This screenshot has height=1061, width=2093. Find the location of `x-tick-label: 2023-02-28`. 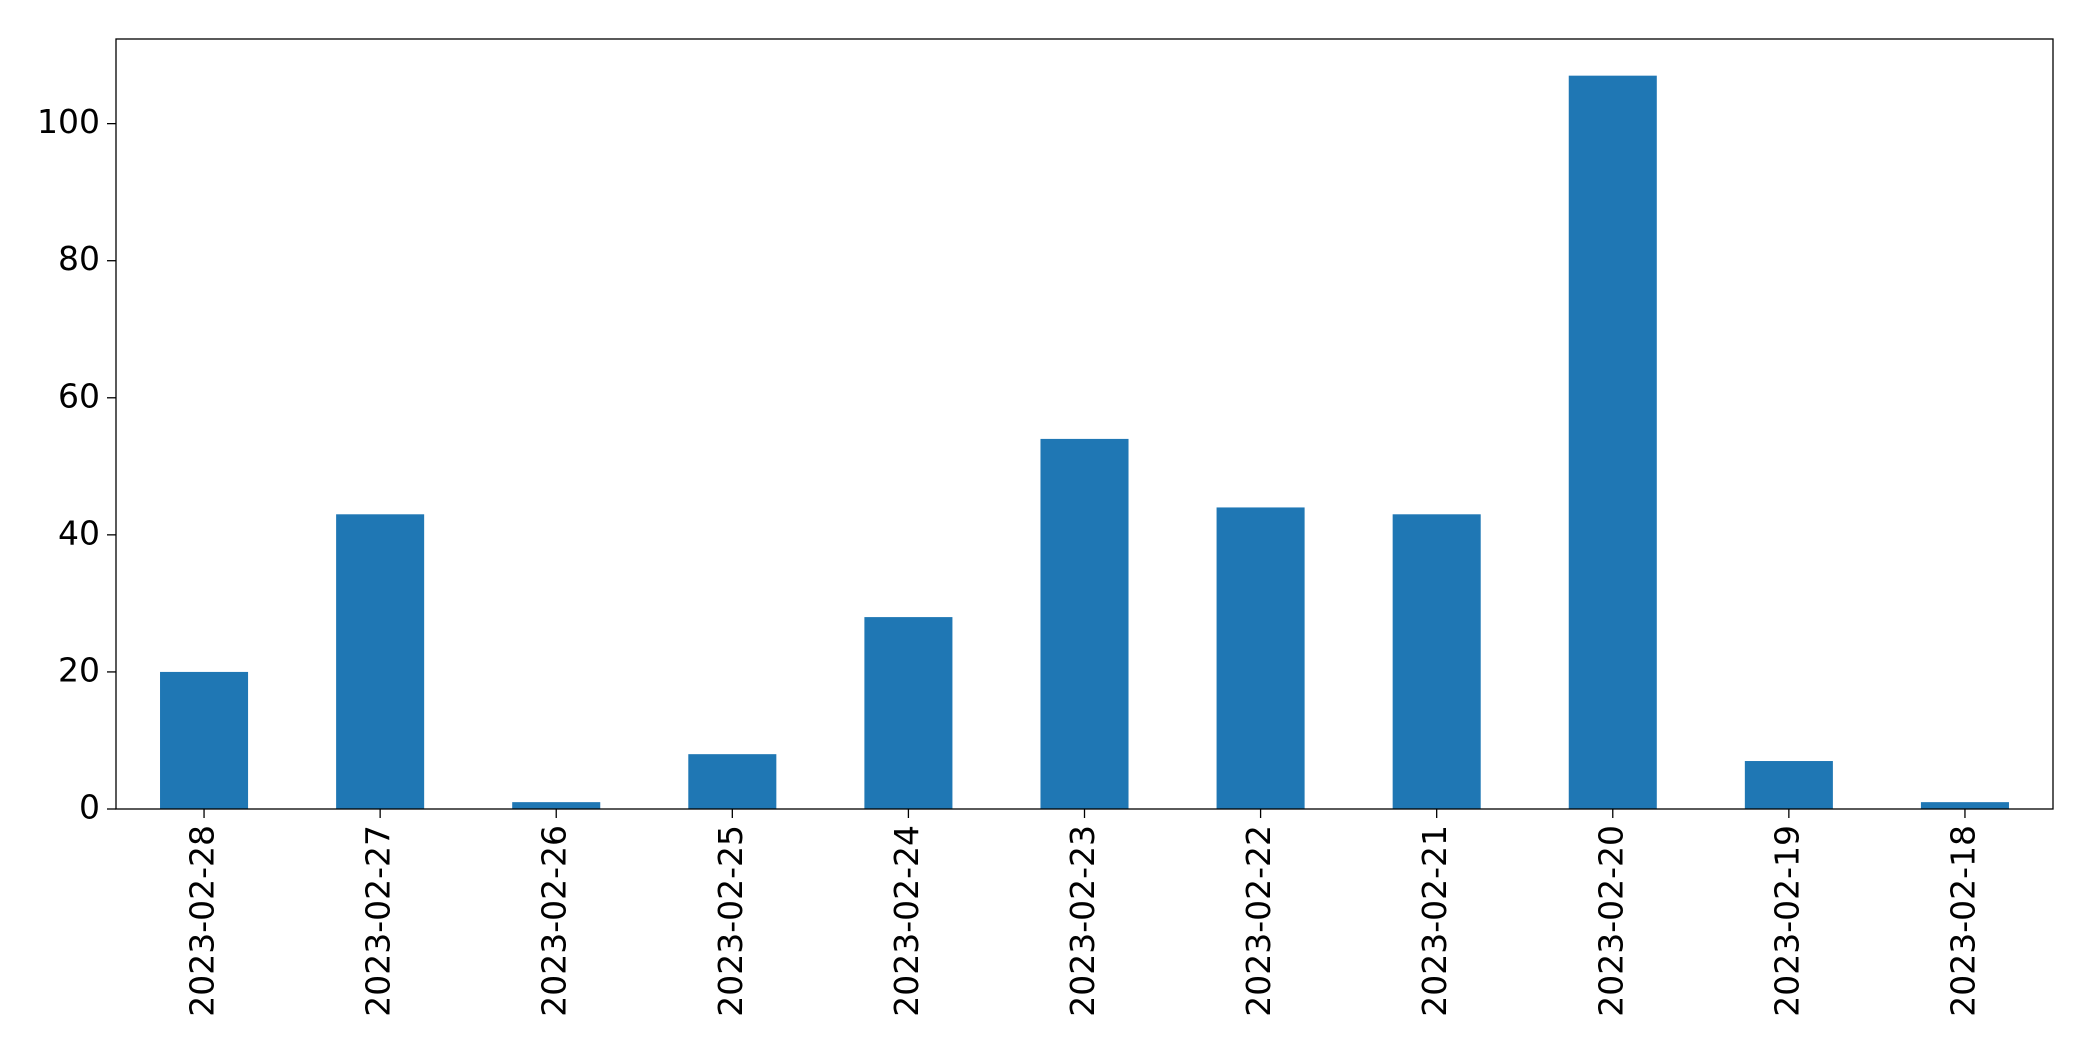

x-tick-label: 2023-02-28 is located at coordinates (202, 921).